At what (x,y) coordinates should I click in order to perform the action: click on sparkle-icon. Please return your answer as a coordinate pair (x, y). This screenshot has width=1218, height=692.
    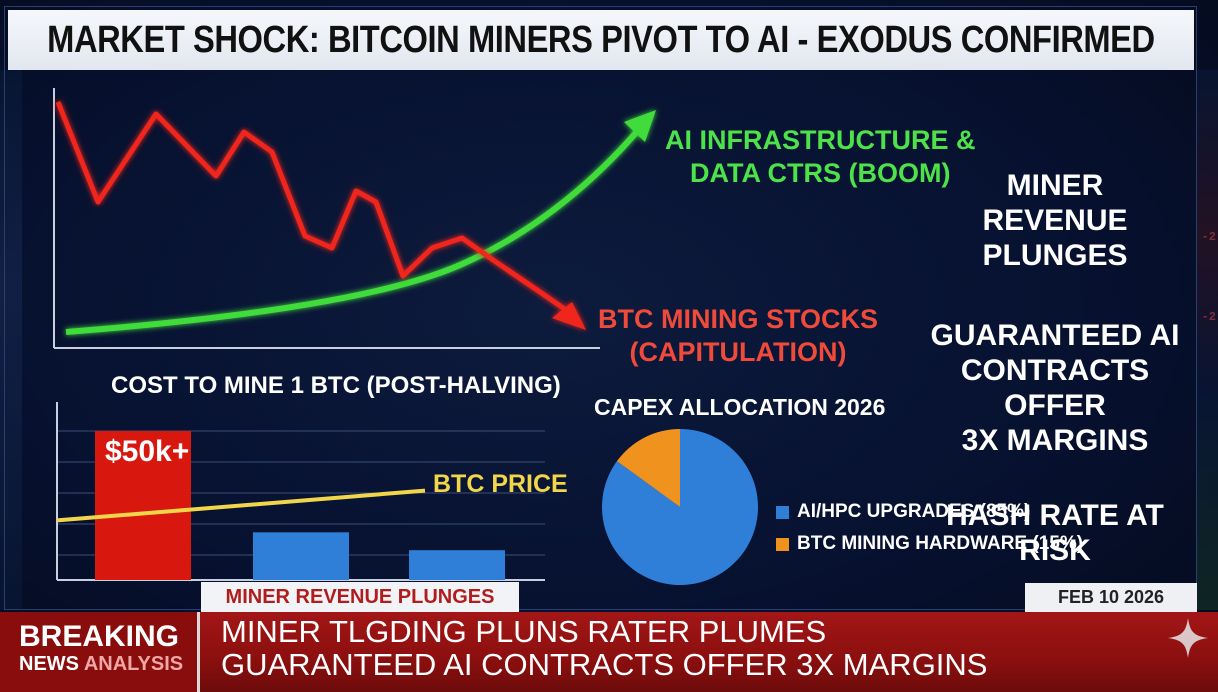
    Looking at the image, I should click on (1188, 638).